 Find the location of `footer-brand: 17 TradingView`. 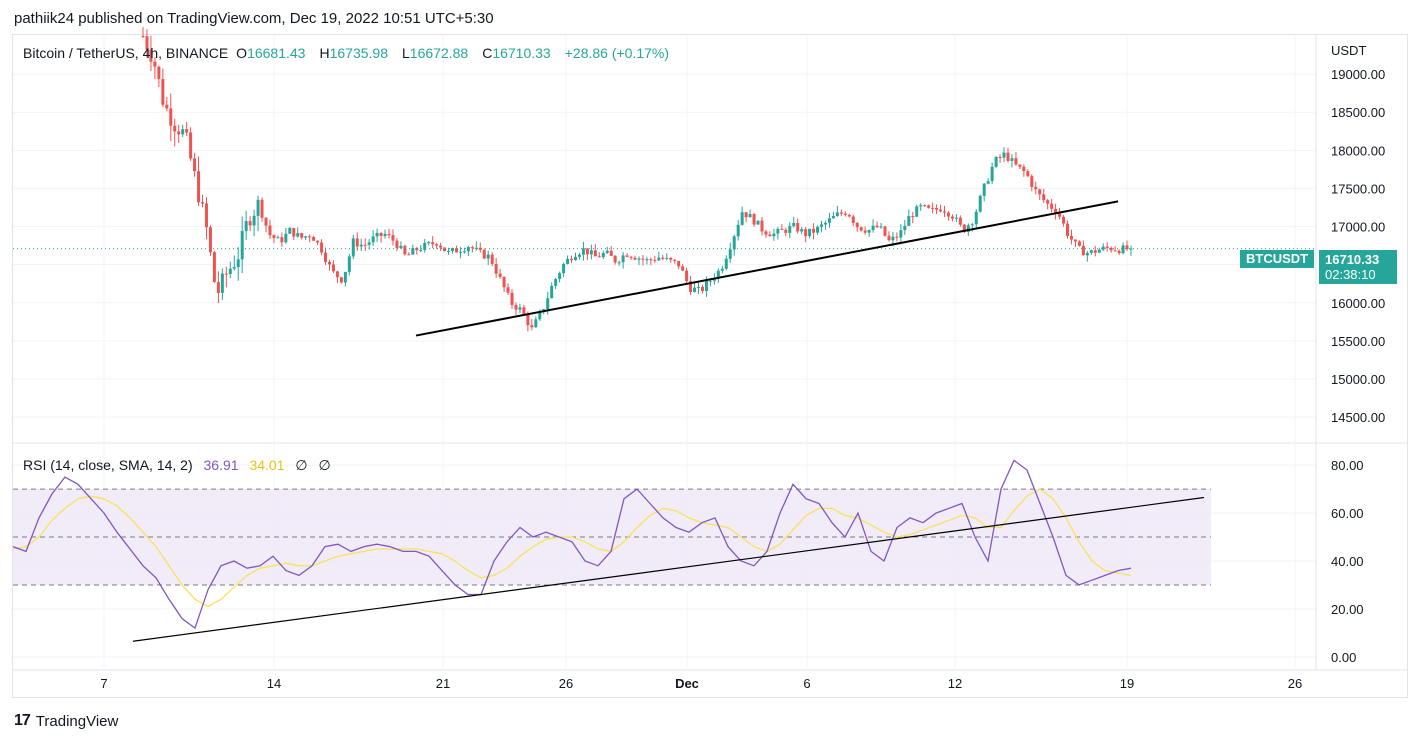

footer-brand: 17 TradingView is located at coordinates (66, 721).